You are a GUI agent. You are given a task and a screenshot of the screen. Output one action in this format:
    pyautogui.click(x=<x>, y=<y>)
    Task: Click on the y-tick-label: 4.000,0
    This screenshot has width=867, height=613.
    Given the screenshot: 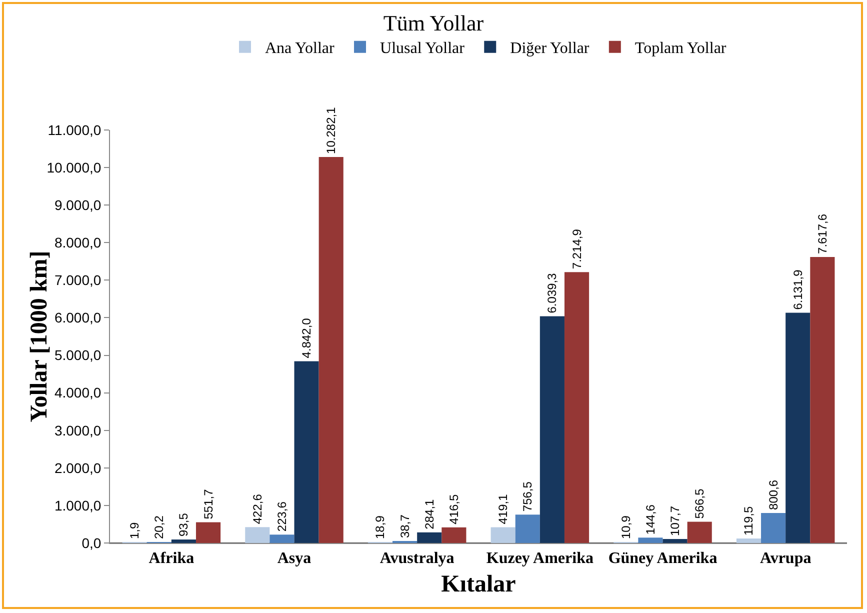 What is the action you would take?
    pyautogui.click(x=78, y=392)
    